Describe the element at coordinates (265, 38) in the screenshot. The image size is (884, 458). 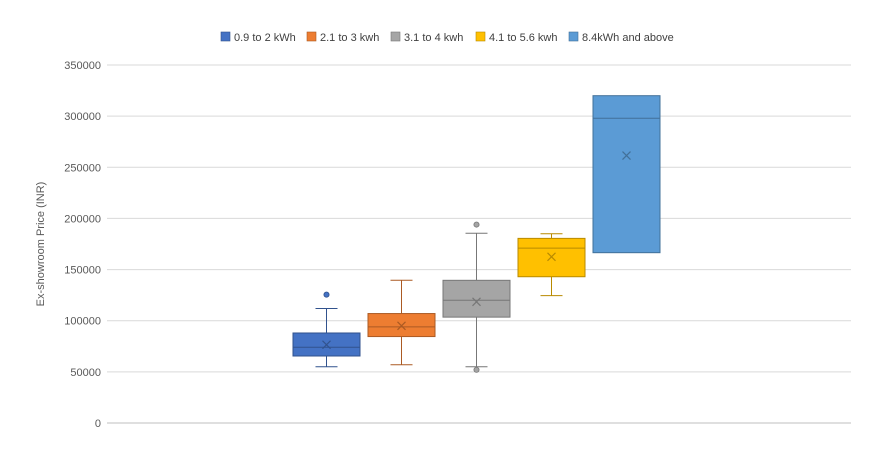
I see `legend-label: 0.9 to 2 kWh` at that location.